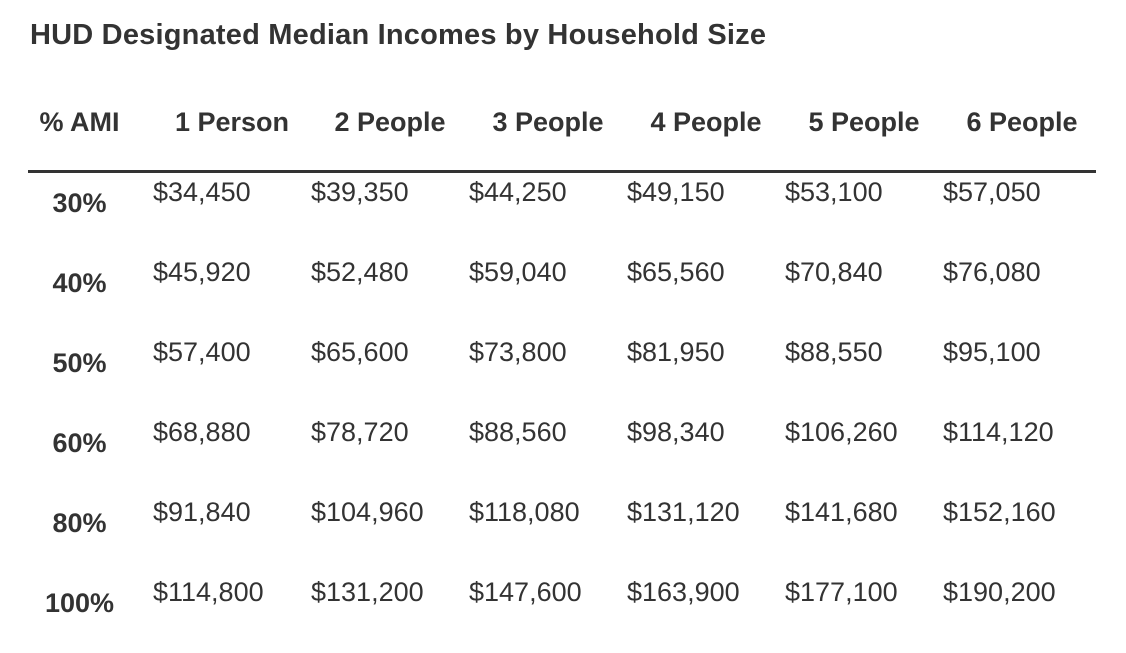  Describe the element at coordinates (834, 272) in the screenshot. I see `income-value-cell: $70,840` at that location.